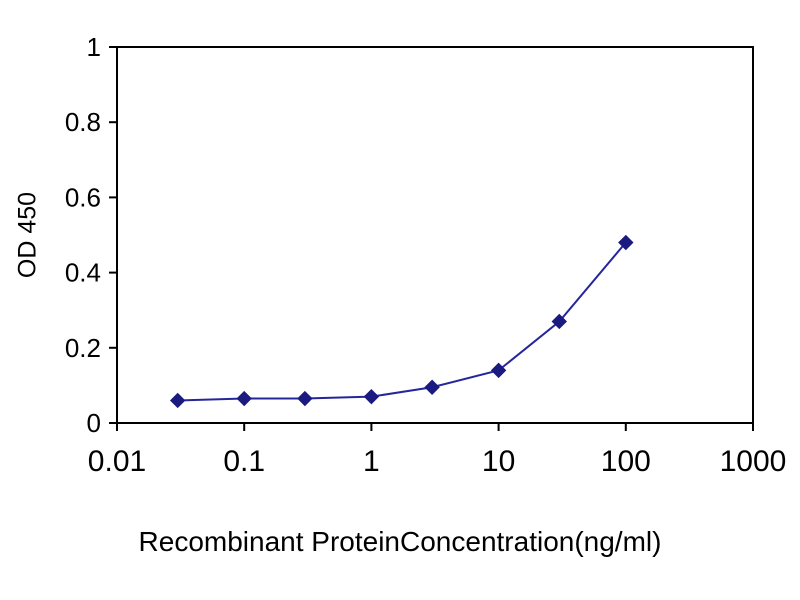  What do you see at coordinates (626, 461) in the screenshot?
I see `x-tick-label: 100` at bounding box center [626, 461].